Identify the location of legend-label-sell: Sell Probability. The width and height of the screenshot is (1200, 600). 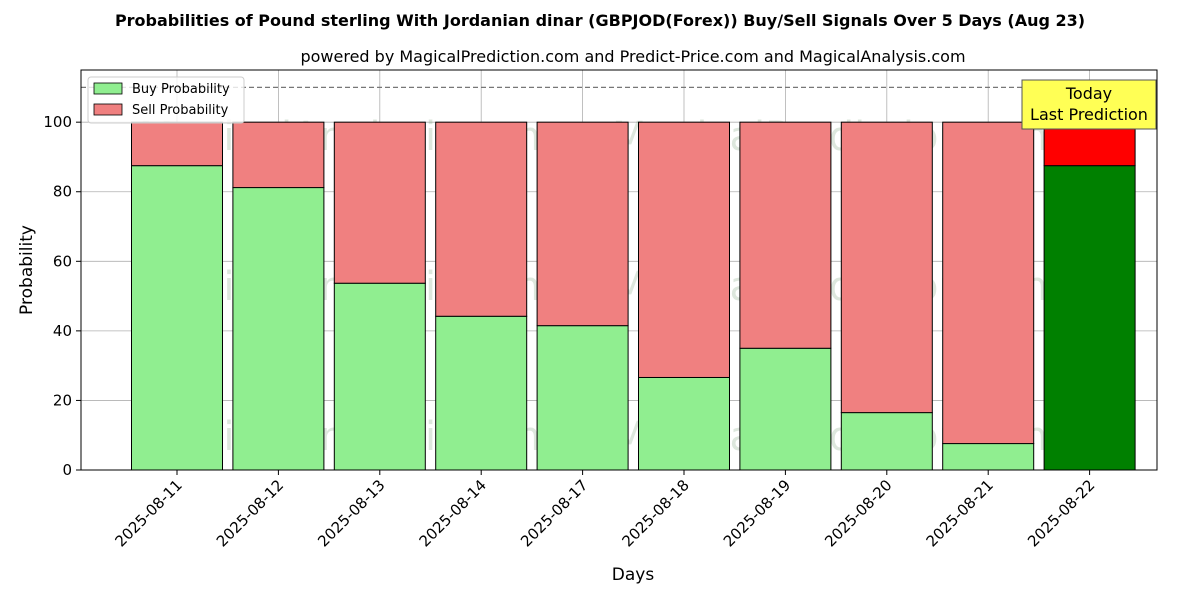
(180, 110).